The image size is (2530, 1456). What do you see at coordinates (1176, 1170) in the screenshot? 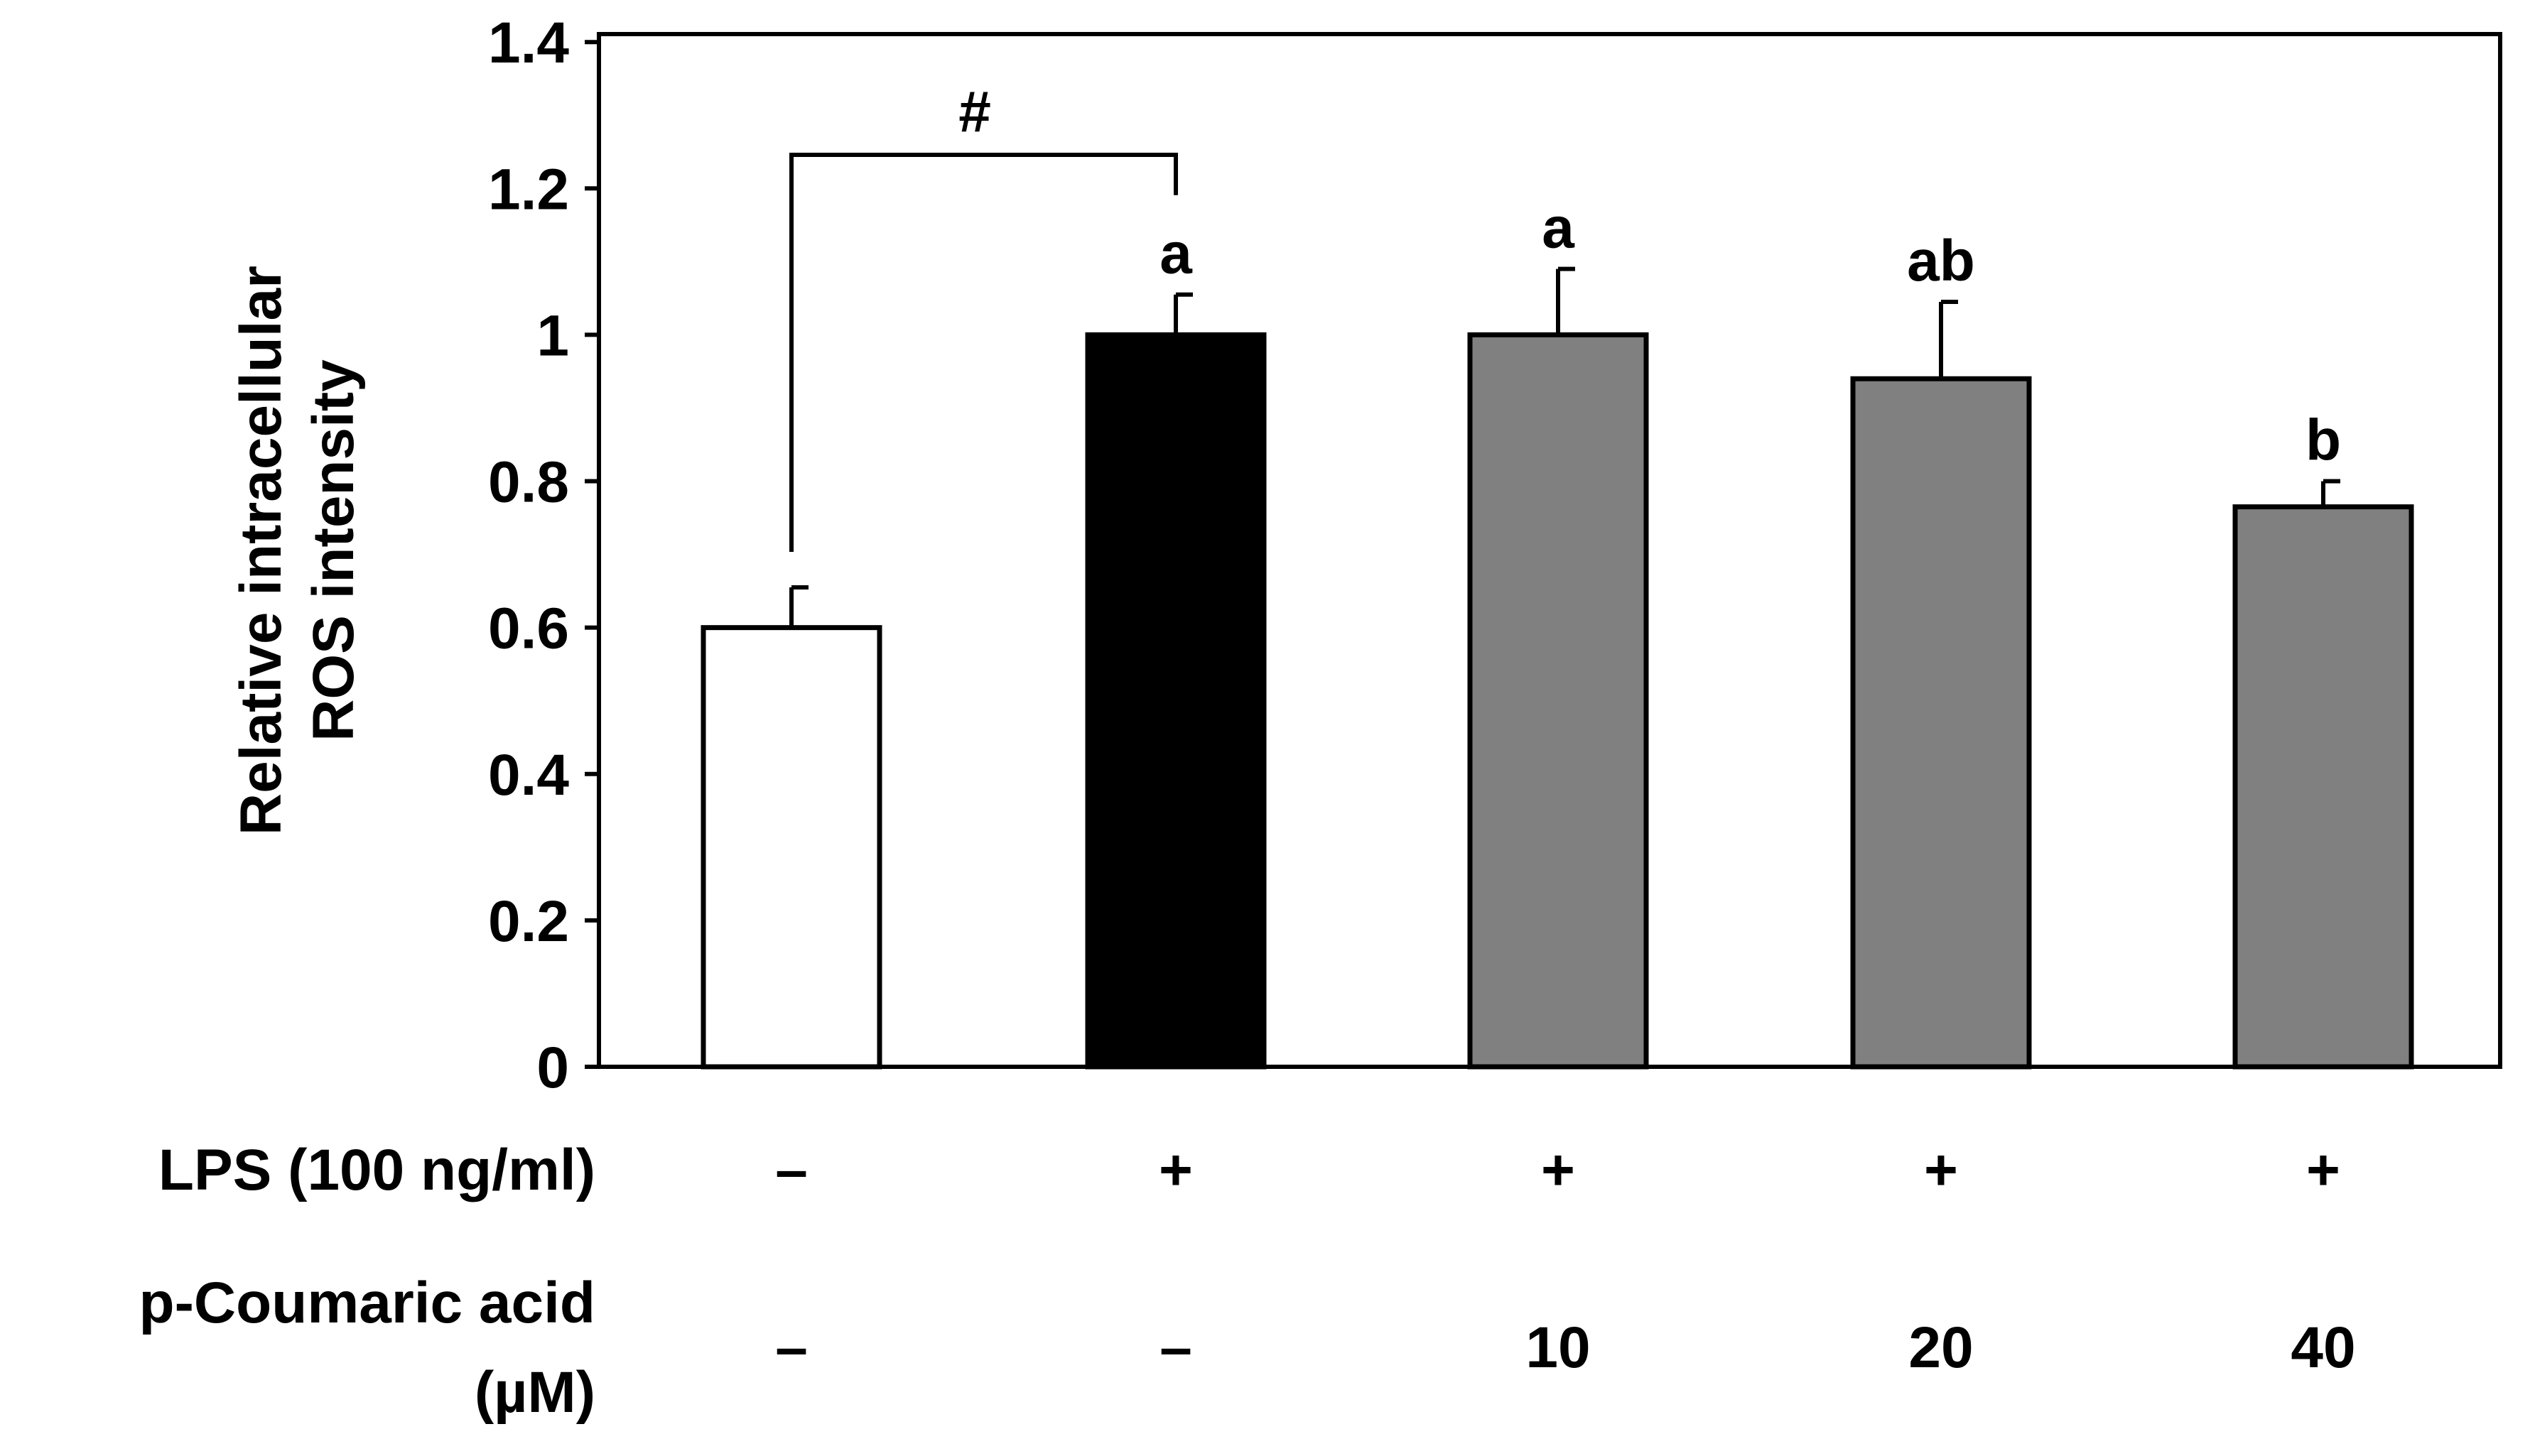
I see `condition-value-0-1: +` at bounding box center [1176, 1170].